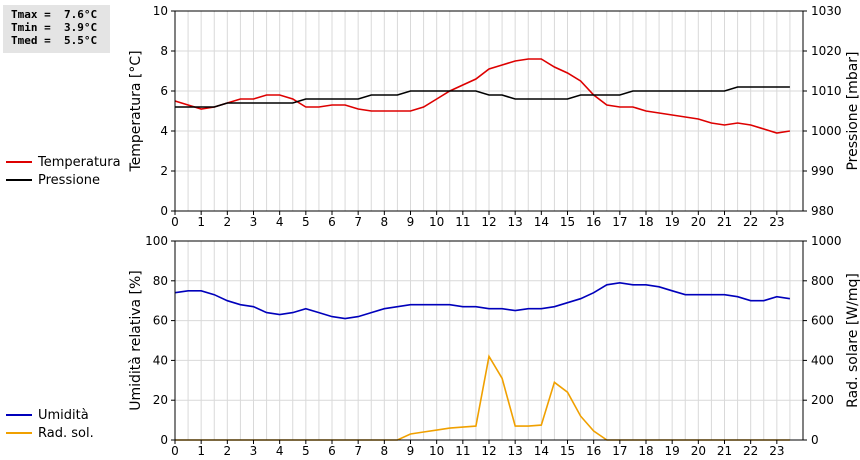 The width and height of the screenshot is (860, 460). I want to click on legend-item-temperatura: Temperatura, so click(63, 162).